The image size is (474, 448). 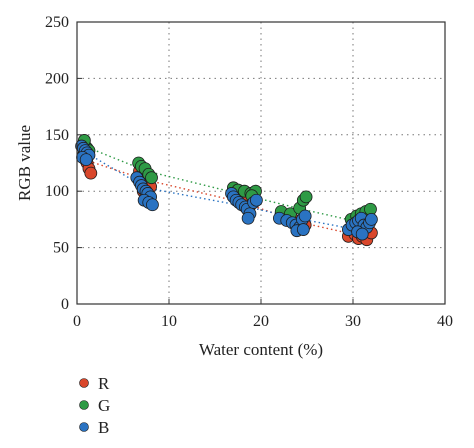 I want to click on trend-lines, so click(x=223, y=191).